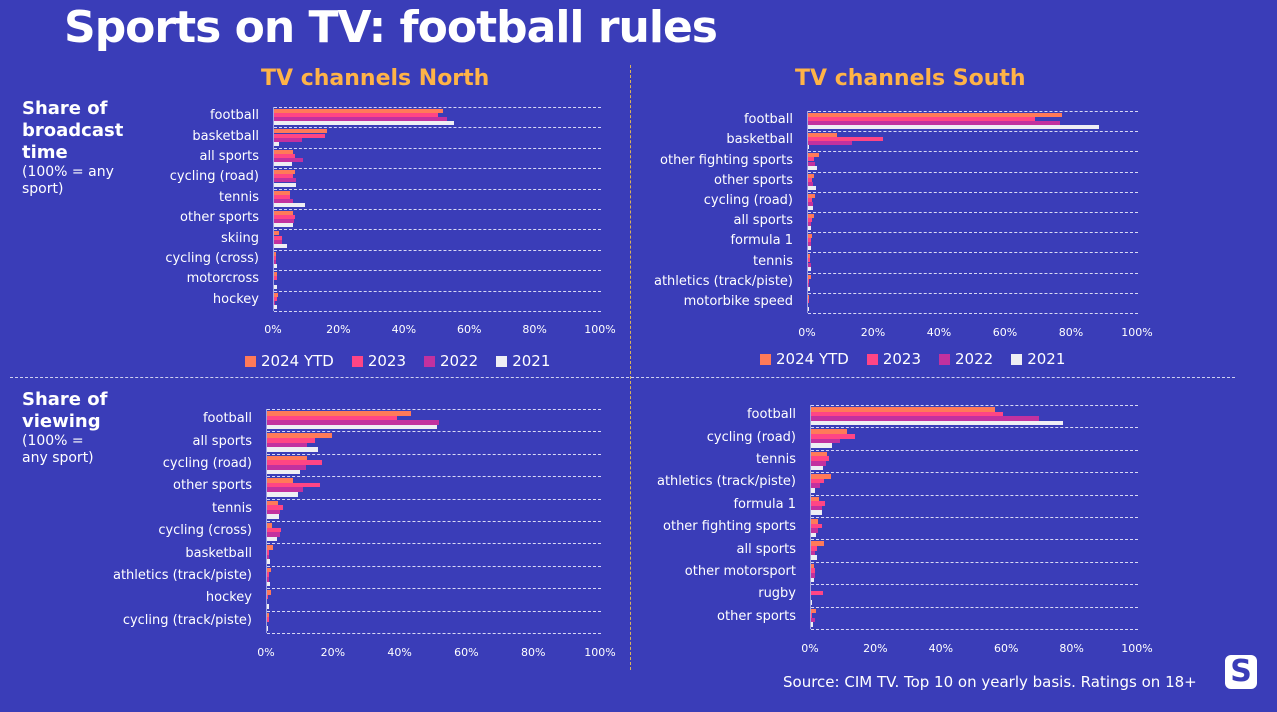 This screenshot has width=1277, height=712. I want to click on tick-label: 80%, so click(1071, 648).